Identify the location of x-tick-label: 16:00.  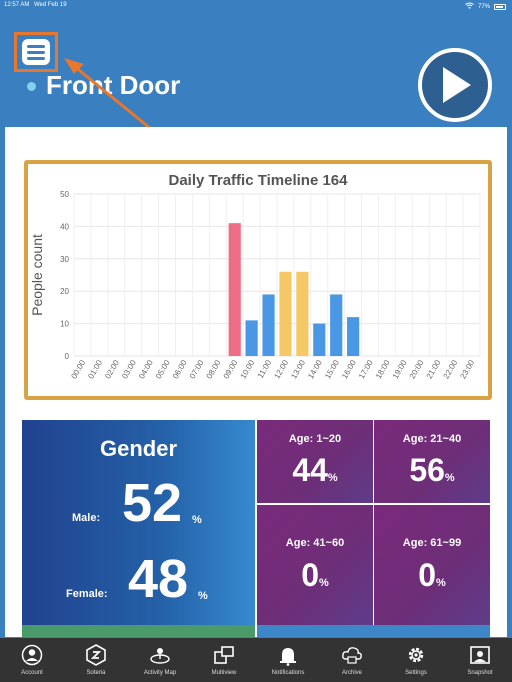
(349, 369).